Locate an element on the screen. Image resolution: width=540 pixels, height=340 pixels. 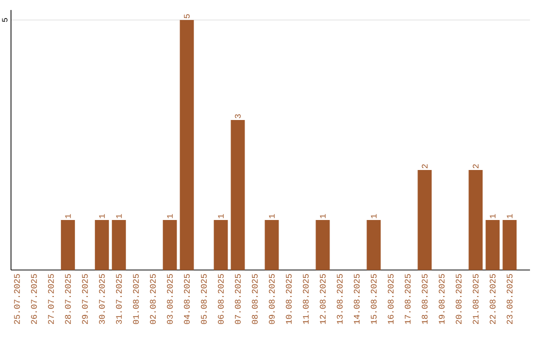
x-tick-label: 03.08.2025 is located at coordinates (169, 299).